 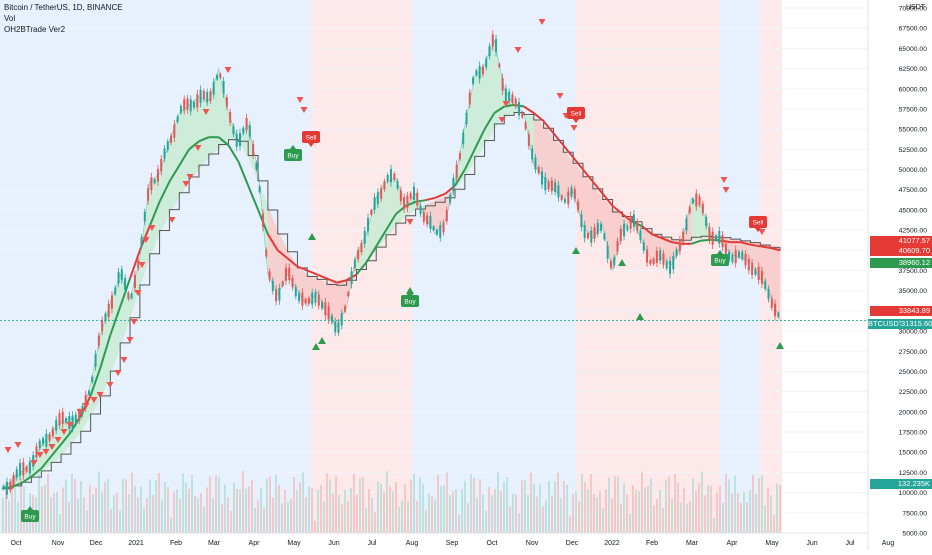 I want to click on buy-signal-marker, so click(x=780, y=345).